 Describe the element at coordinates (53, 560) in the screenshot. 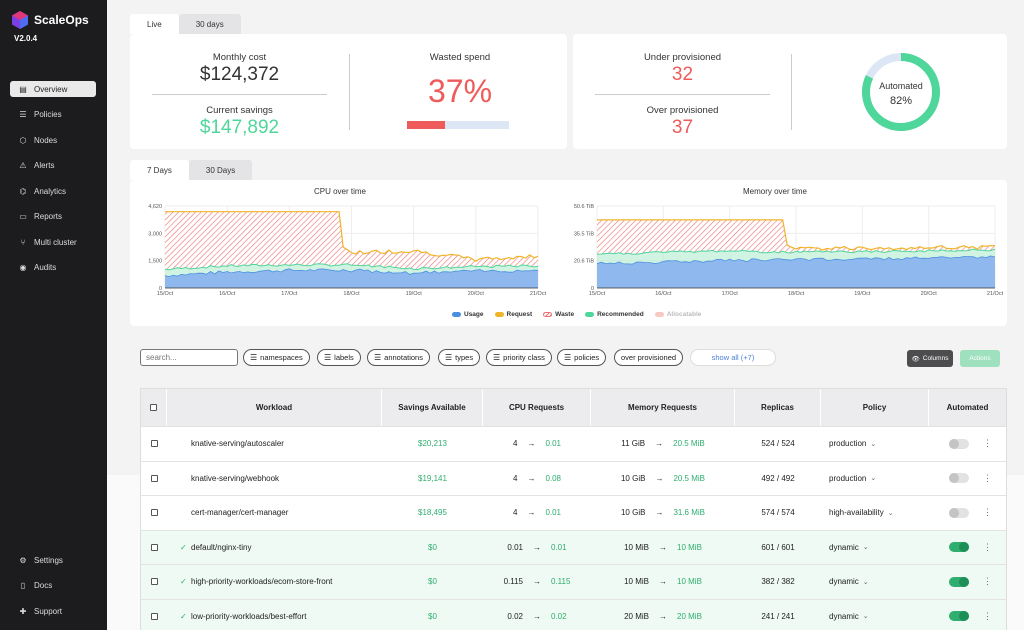

I see `sidebar-item-settings: ⚙ Settings` at that location.